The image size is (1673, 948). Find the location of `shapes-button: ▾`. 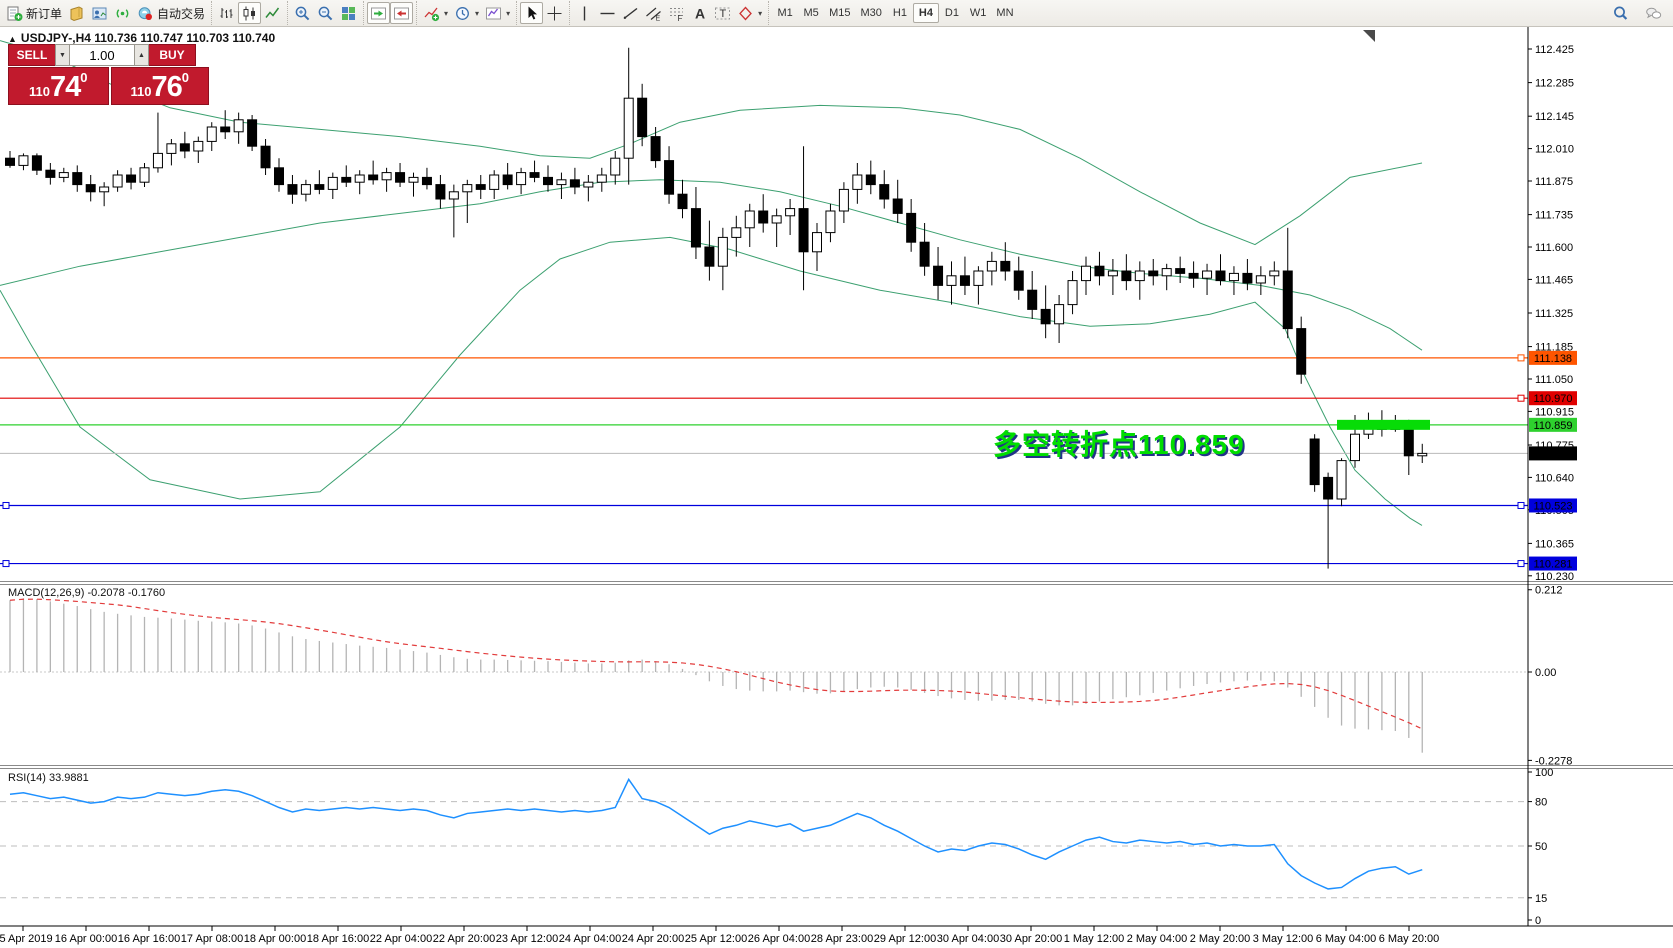

shapes-button: ▾ is located at coordinates (749, 13).